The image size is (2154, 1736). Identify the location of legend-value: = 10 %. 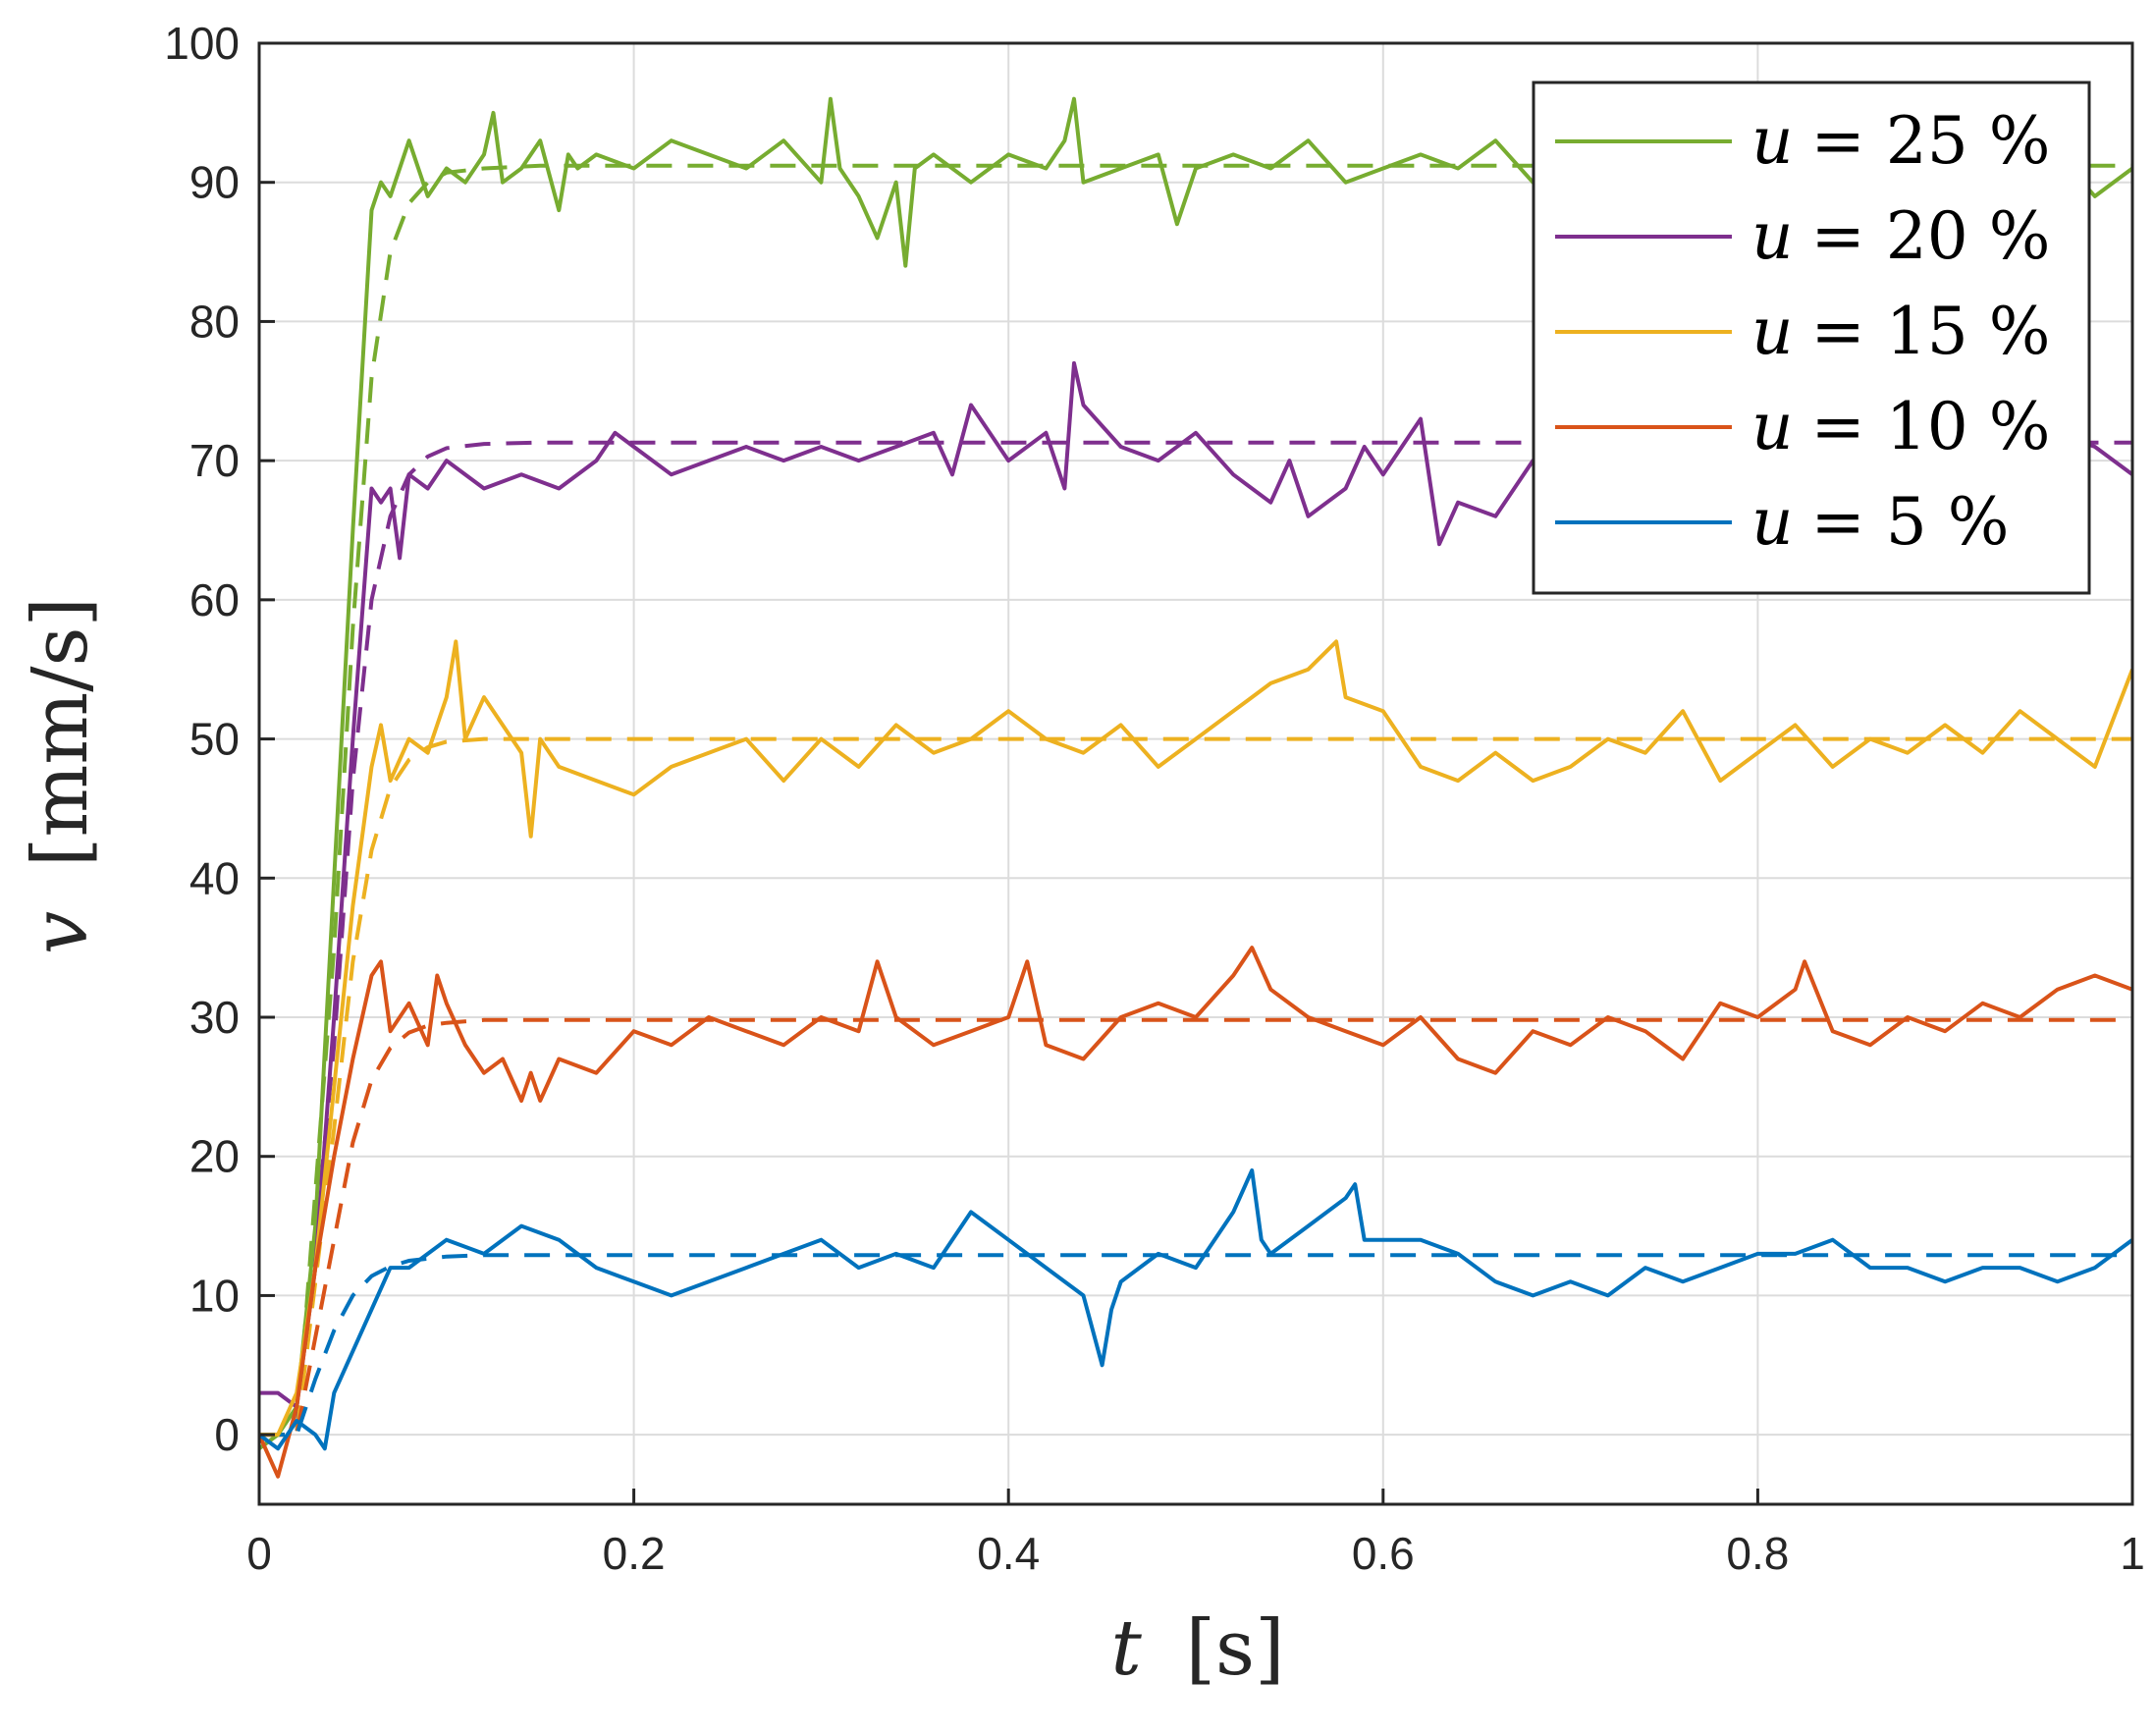
(1931, 426).